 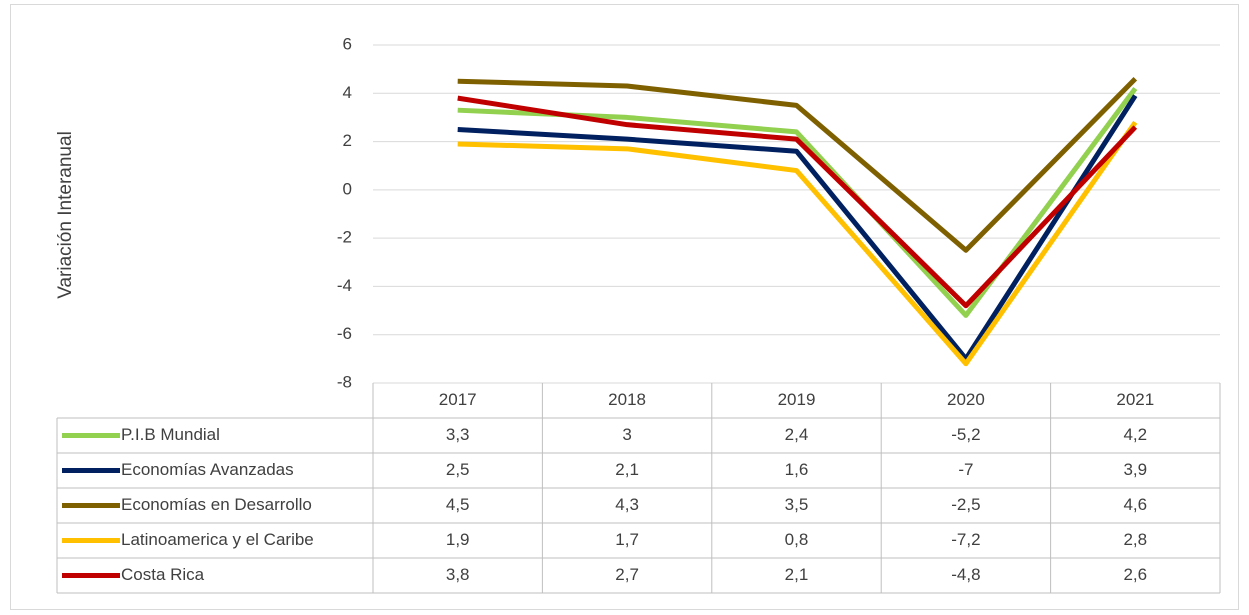 What do you see at coordinates (627, 539) in the screenshot?
I see `table-value: 1,7` at bounding box center [627, 539].